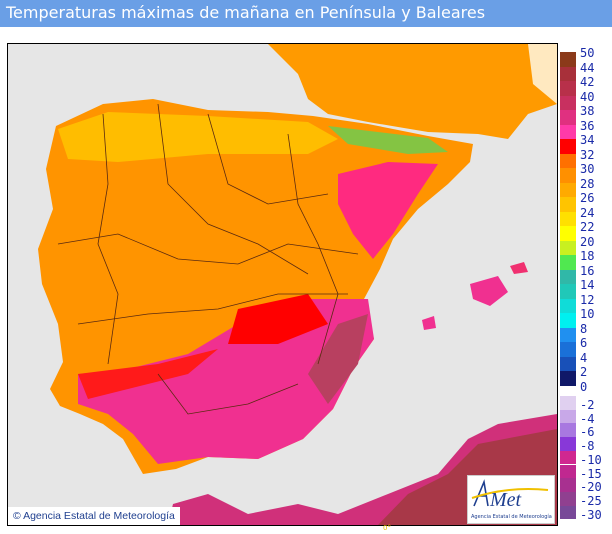 Image resolution: width=612 pixels, height=534 pixels. Describe the element at coordinates (505, 500) in the screenshot. I see `svg-text: Met` at that location.